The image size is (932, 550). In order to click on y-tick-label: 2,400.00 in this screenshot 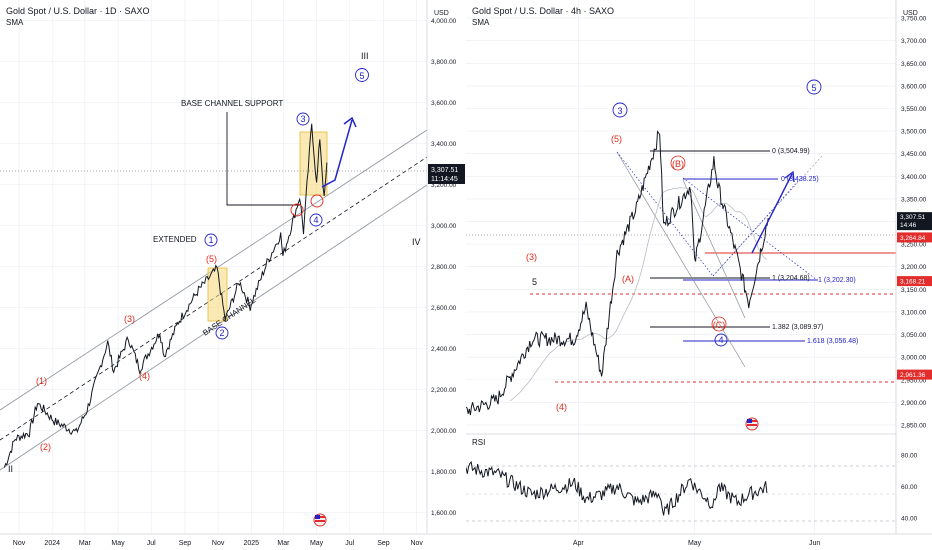, I will do `click(444, 349)`.